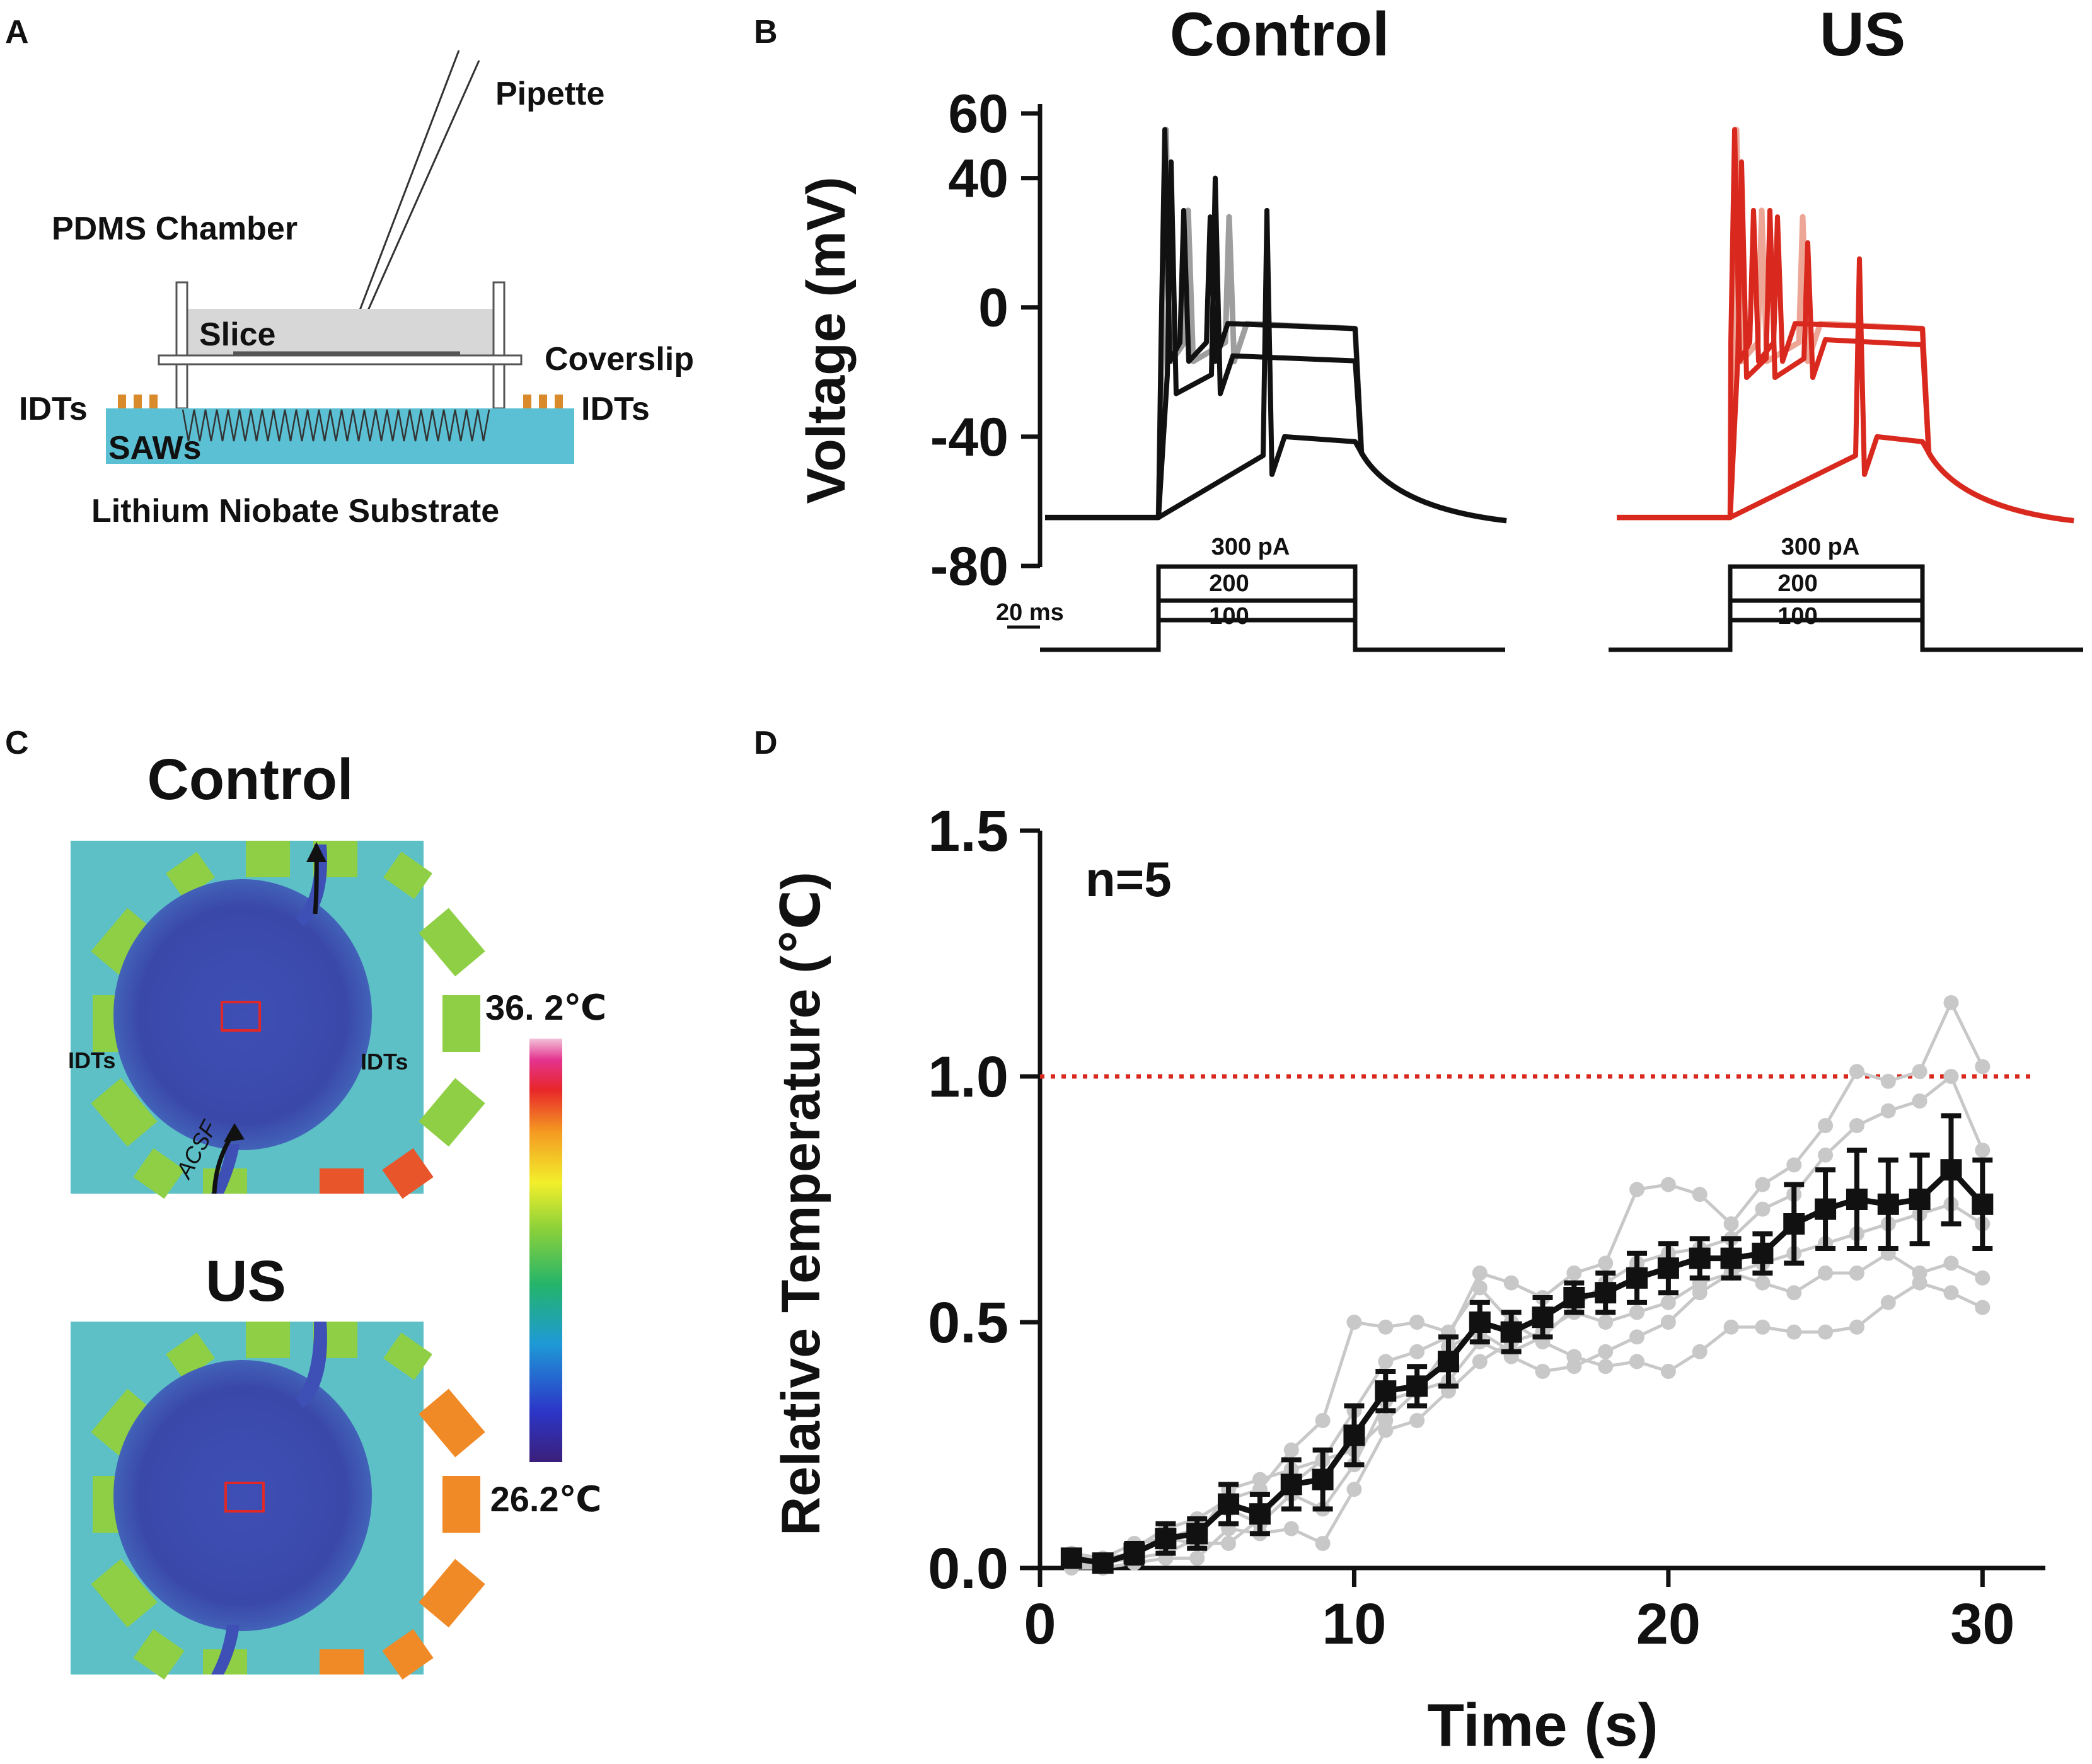  I want to click on chamber-blob-us, so click(242, 1495).